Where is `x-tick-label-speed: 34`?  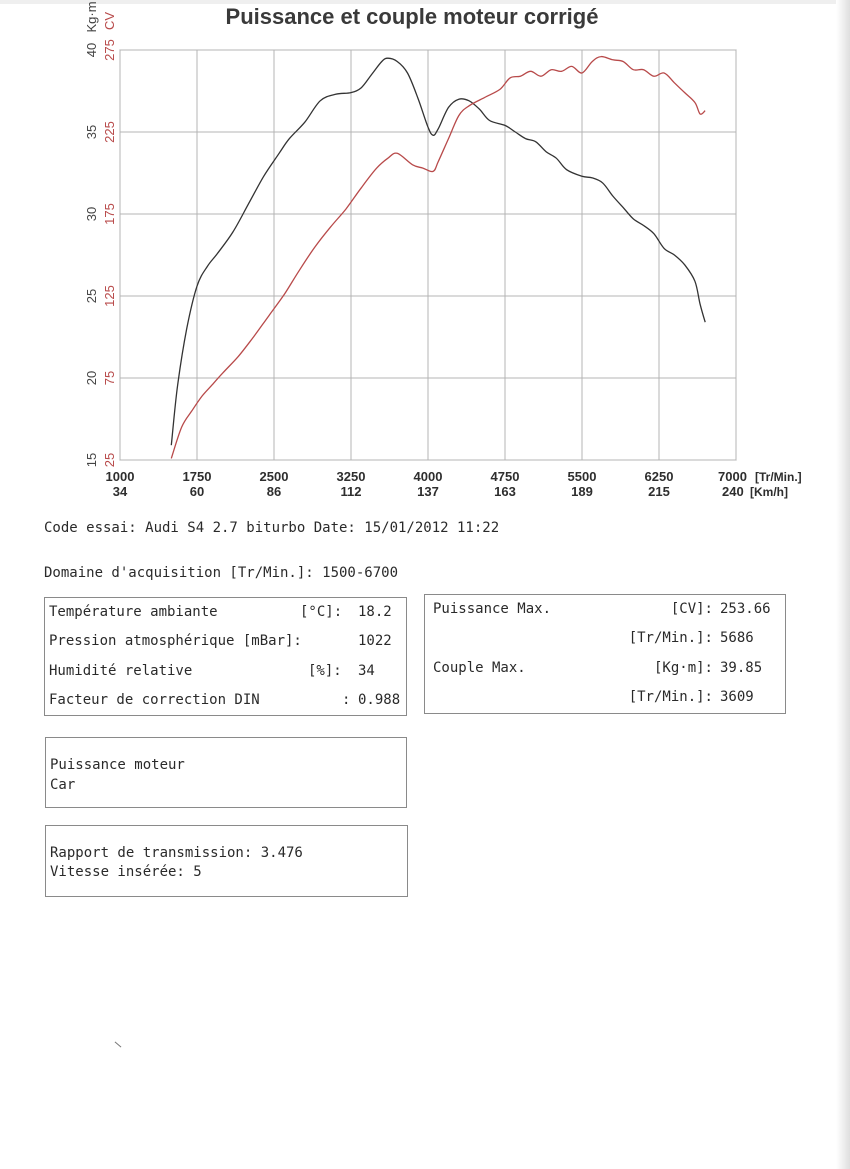
x-tick-label-speed: 34 is located at coordinates (120, 491).